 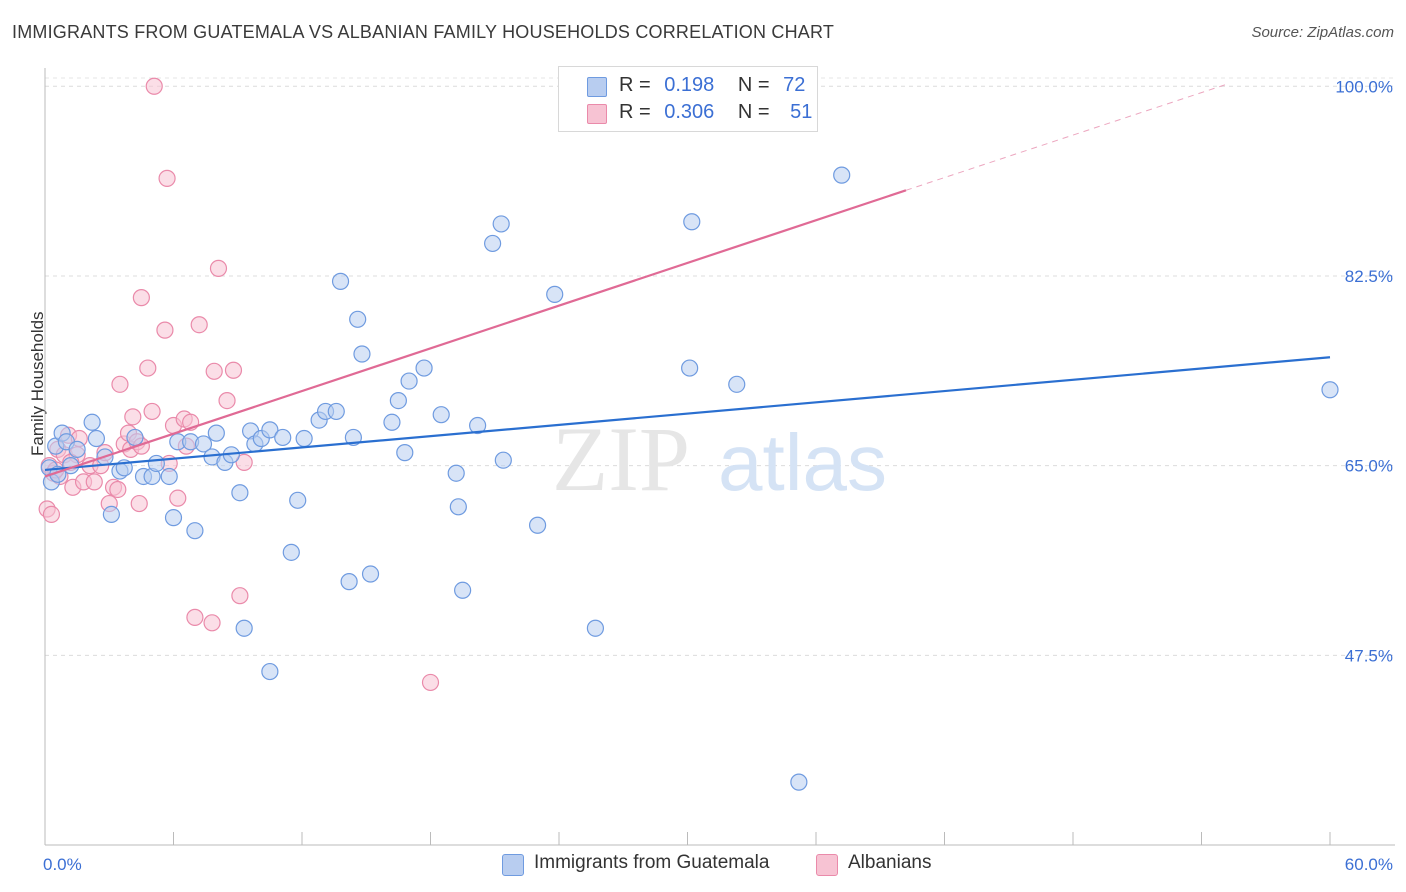 What do you see at coordinates (1364, 86) in the screenshot?
I see `y-tick-label: 100.0%` at bounding box center [1364, 86].